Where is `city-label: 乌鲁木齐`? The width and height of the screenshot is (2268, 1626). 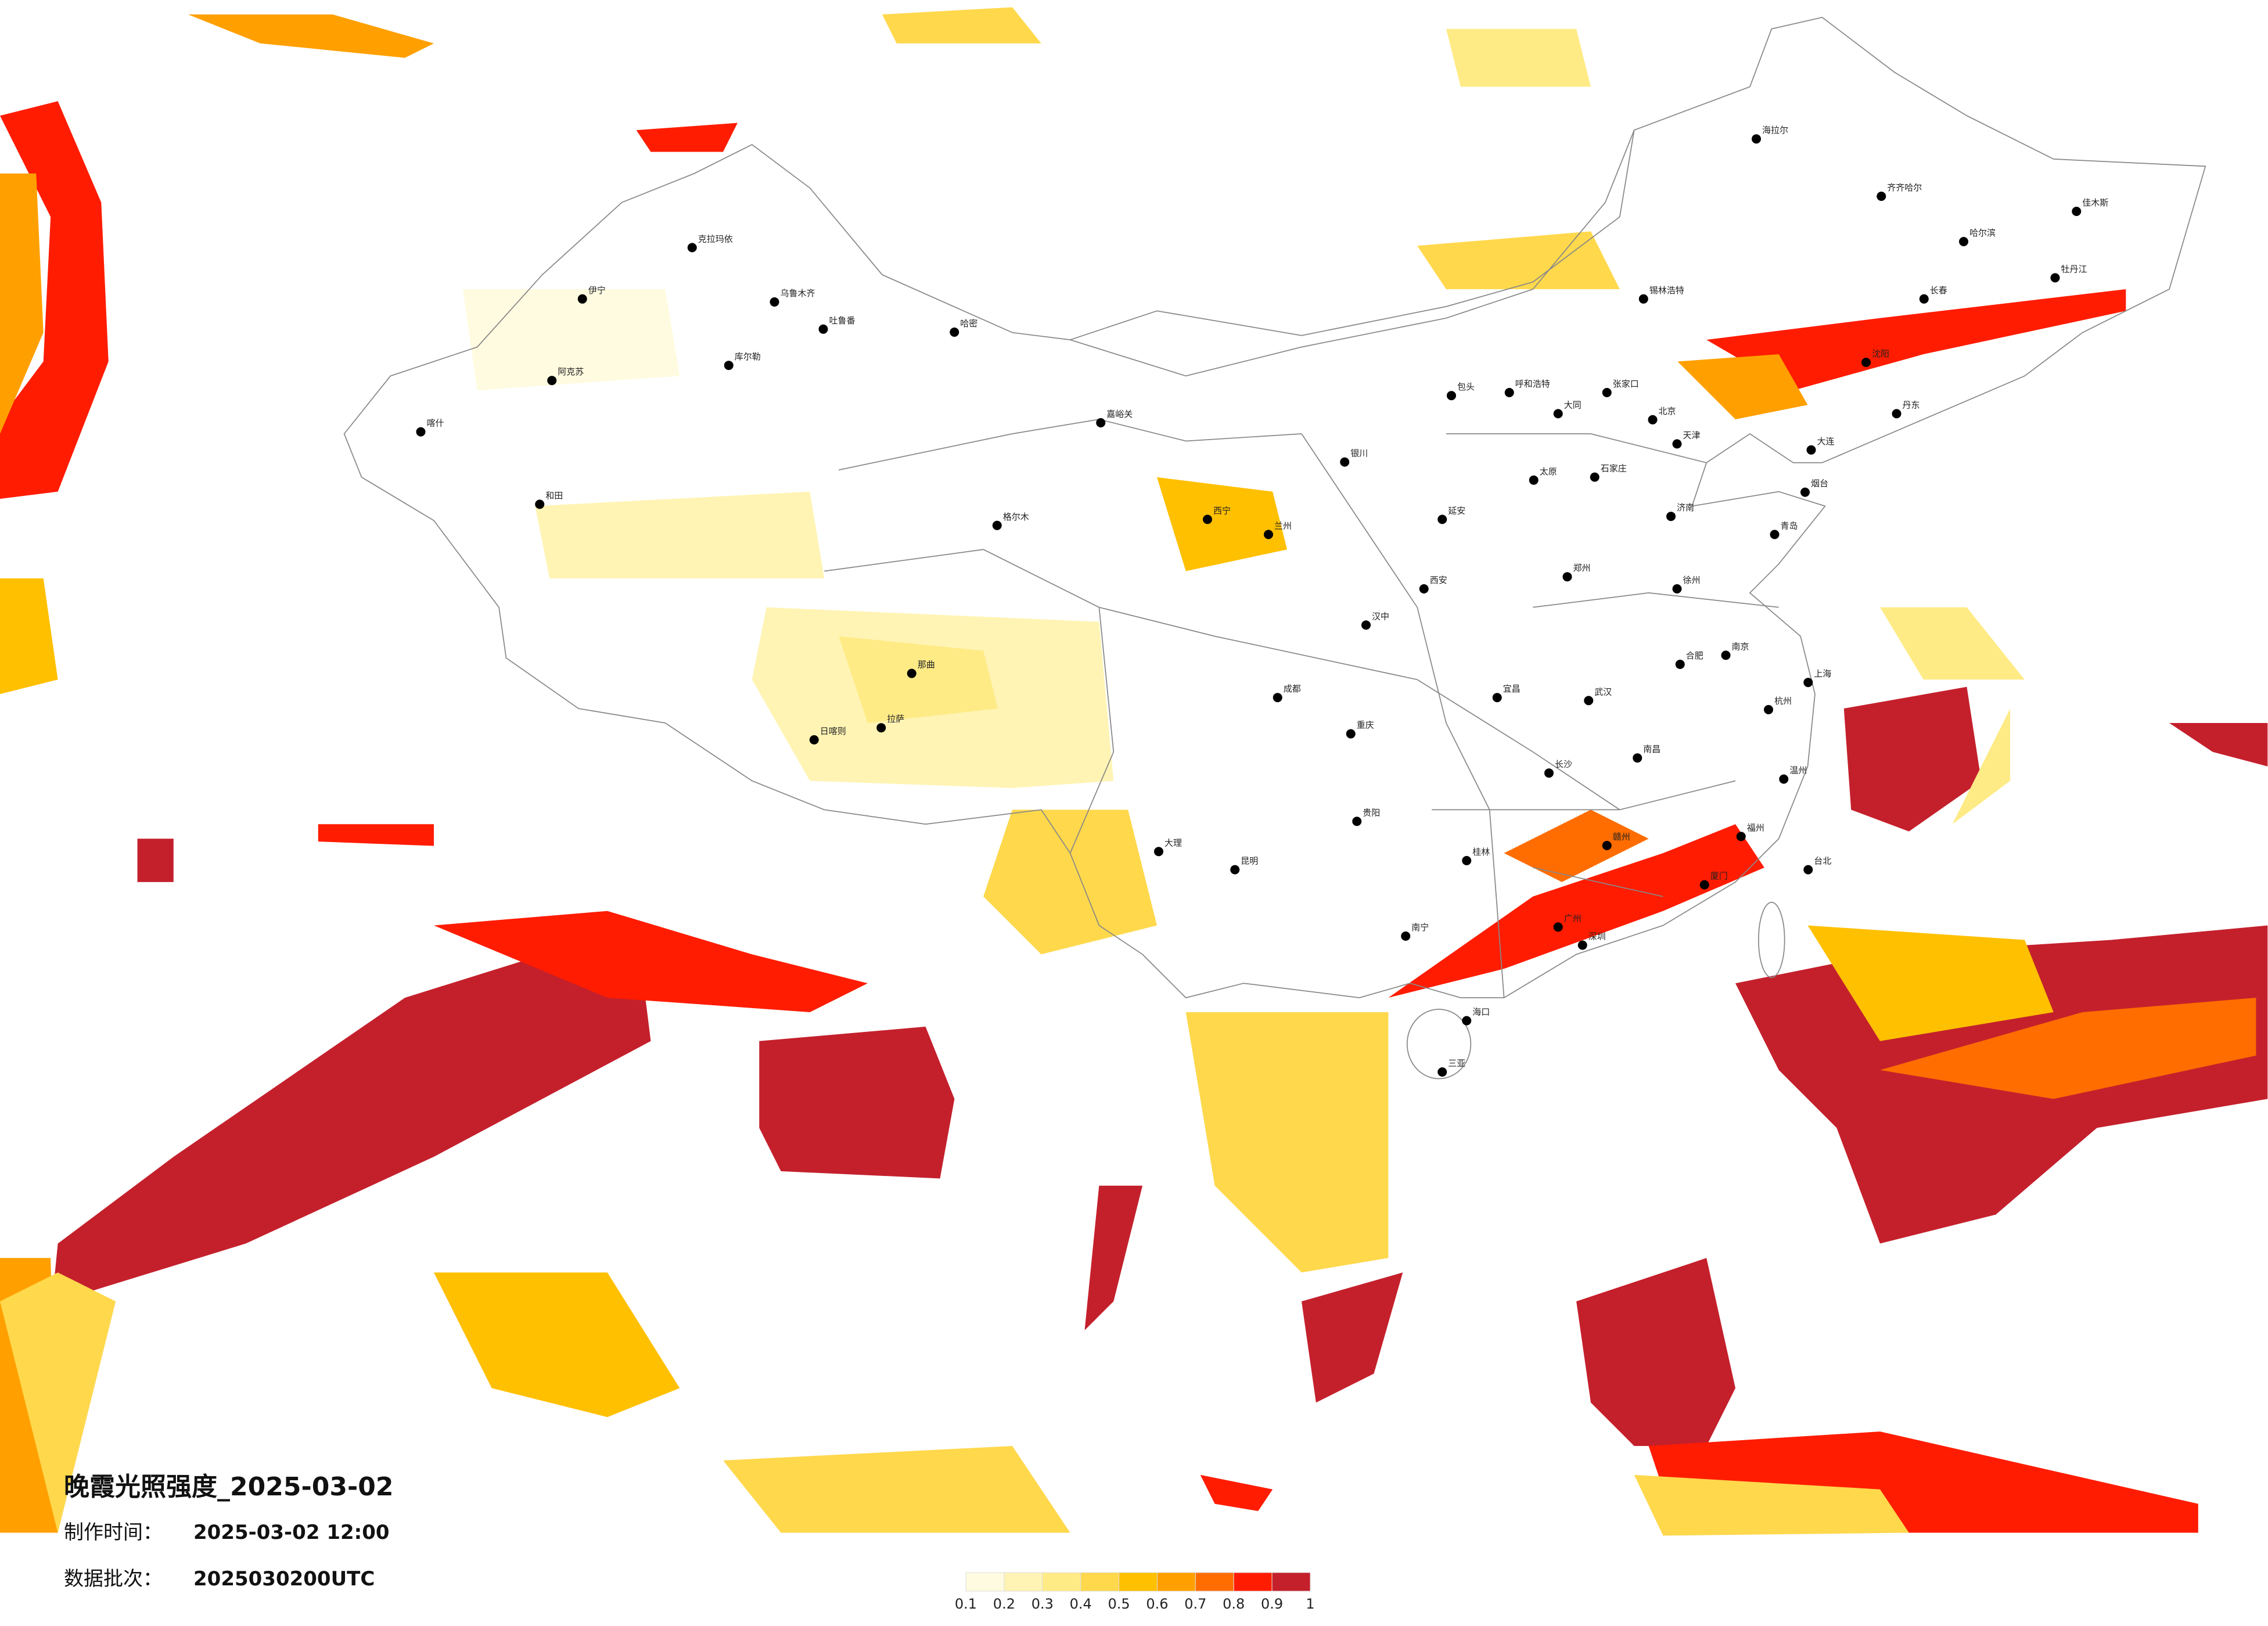
city-label: 乌鲁木齐 is located at coordinates (798, 293).